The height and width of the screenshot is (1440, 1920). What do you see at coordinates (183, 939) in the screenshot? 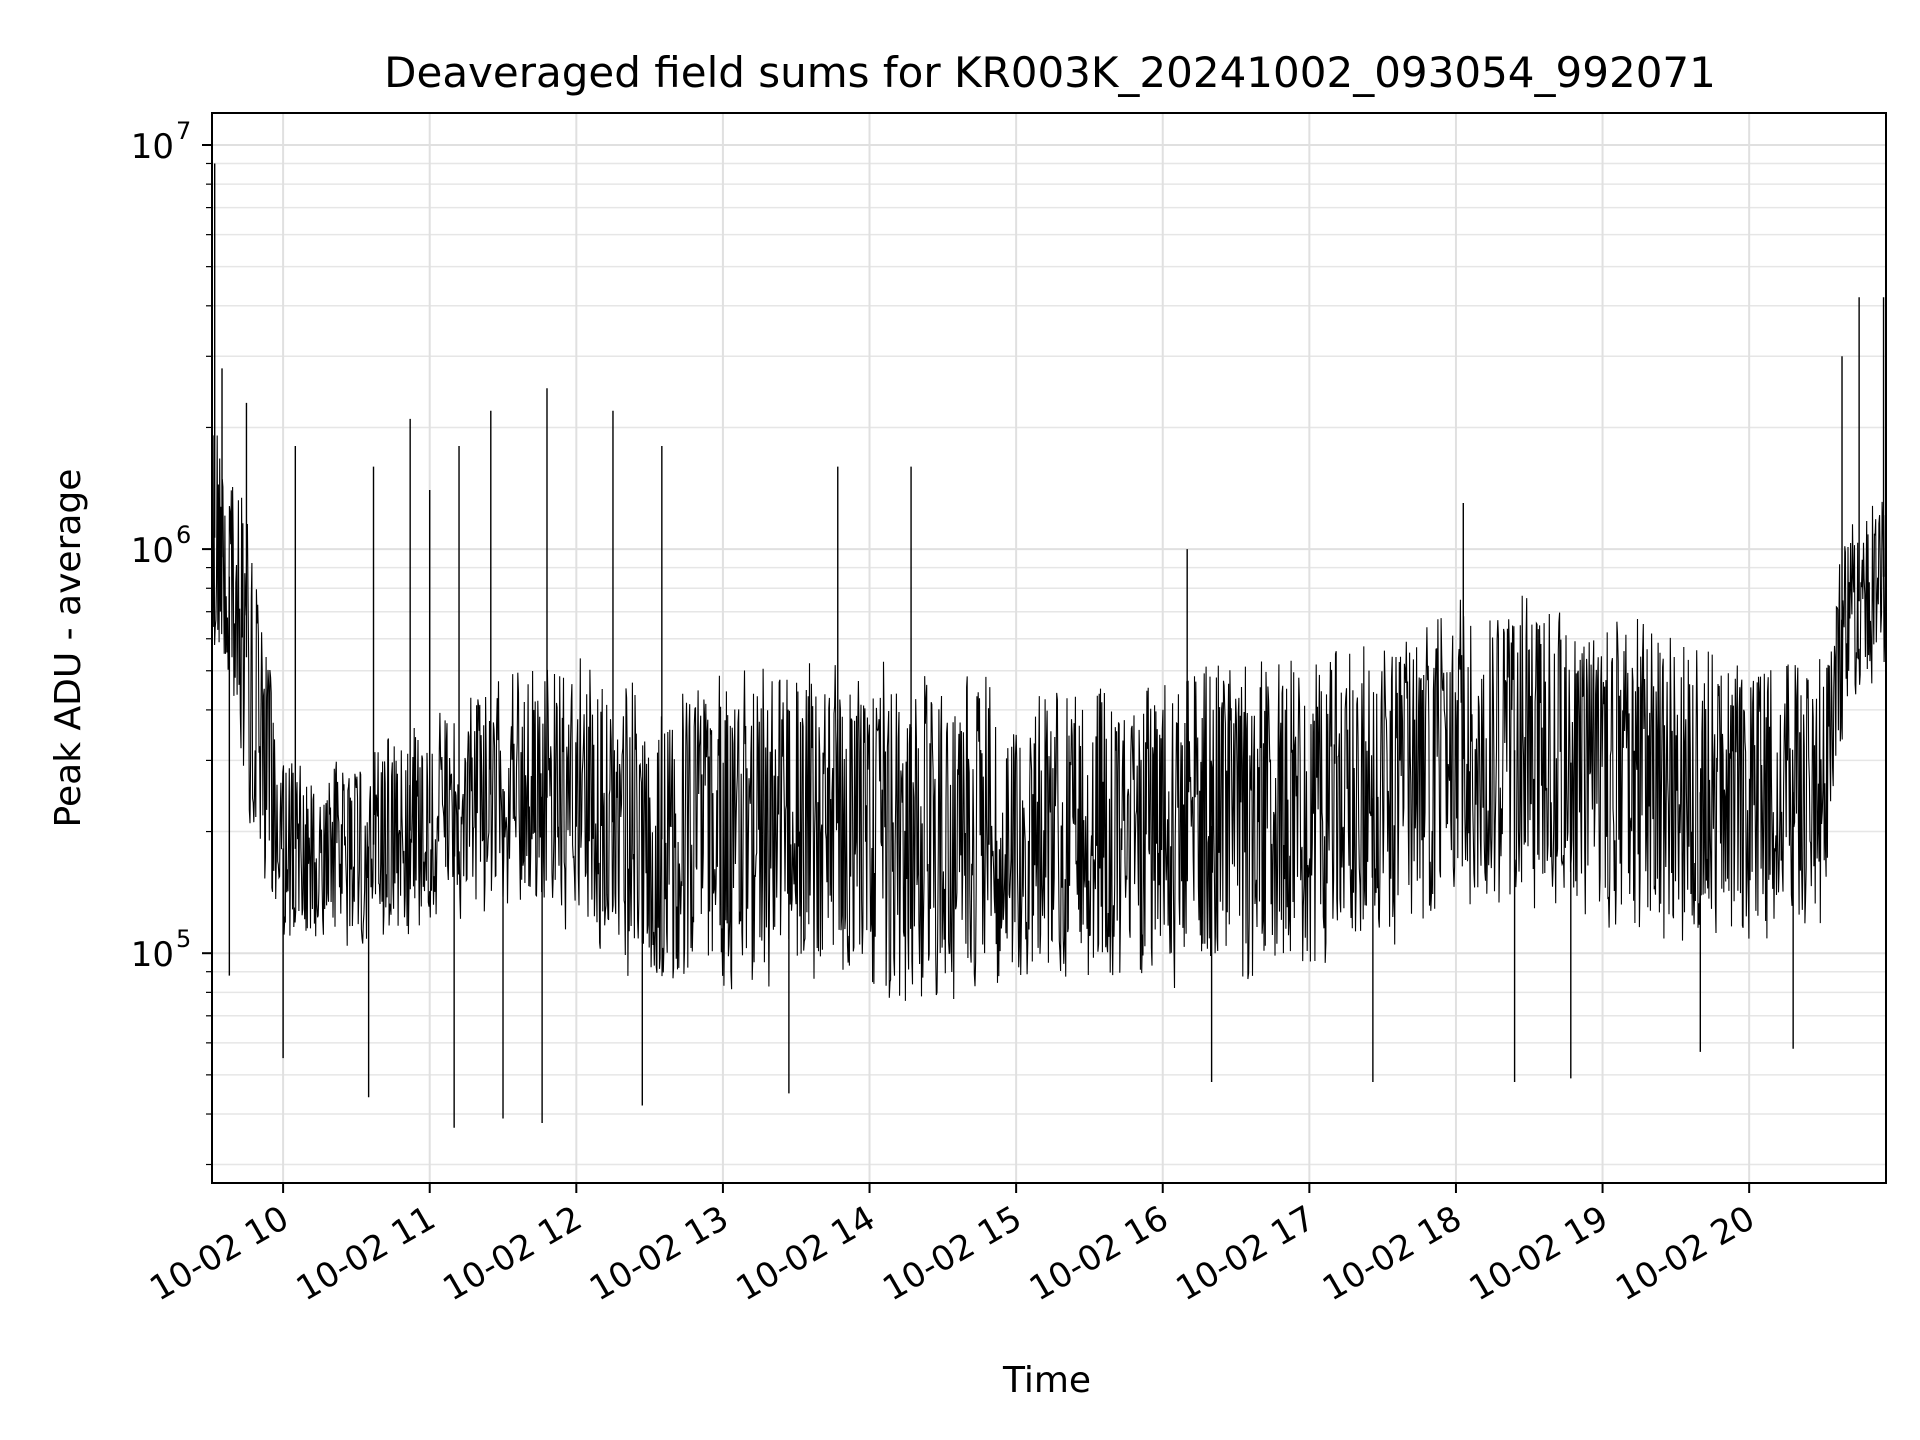
I see `y-tick-exponent: 5` at bounding box center [183, 939].